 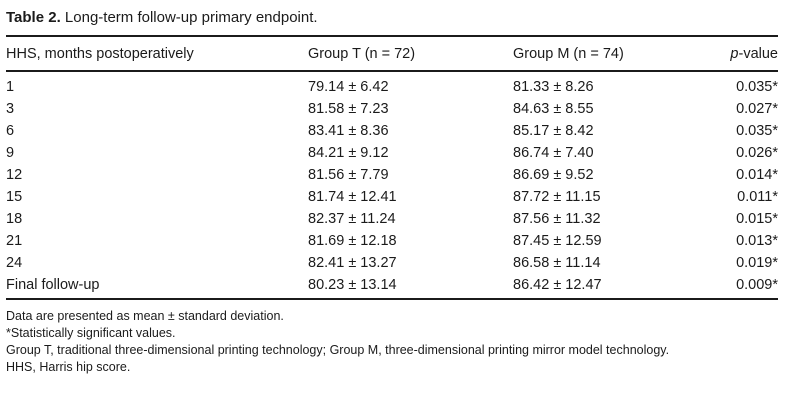 What do you see at coordinates (553, 87) in the screenshot?
I see `cell-group-m: 81.33 ± 8.26` at bounding box center [553, 87].